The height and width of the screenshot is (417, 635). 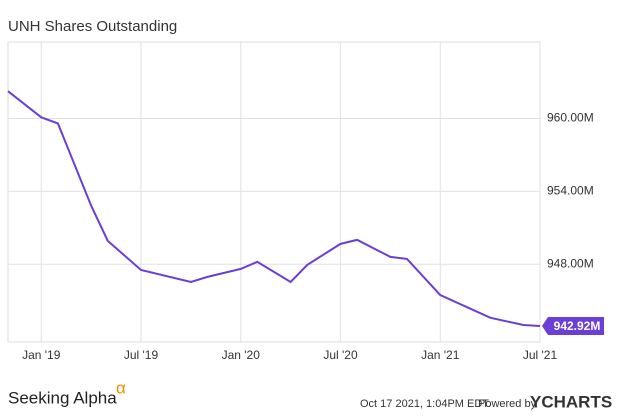 I want to click on y-tick-label: 954.00M, so click(x=570, y=191).